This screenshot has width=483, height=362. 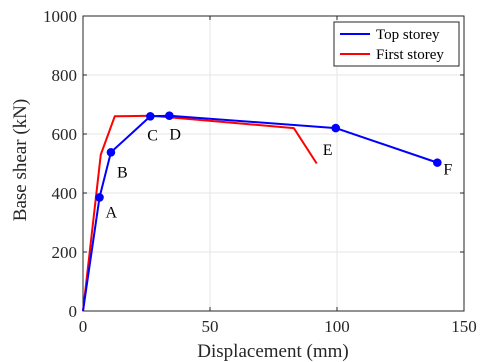 I want to click on point-label-b: B, so click(x=122, y=172).